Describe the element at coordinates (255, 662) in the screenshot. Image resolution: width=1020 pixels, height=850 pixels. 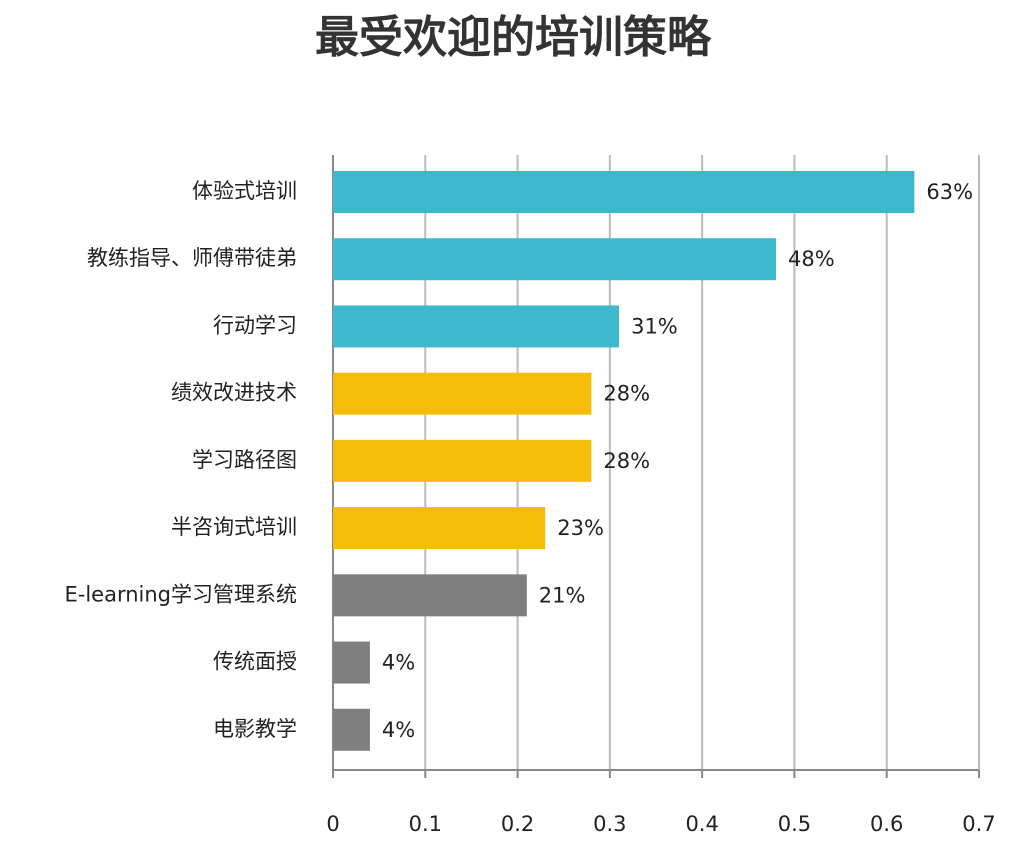
I see `y-tick-label: 传统面授` at that location.